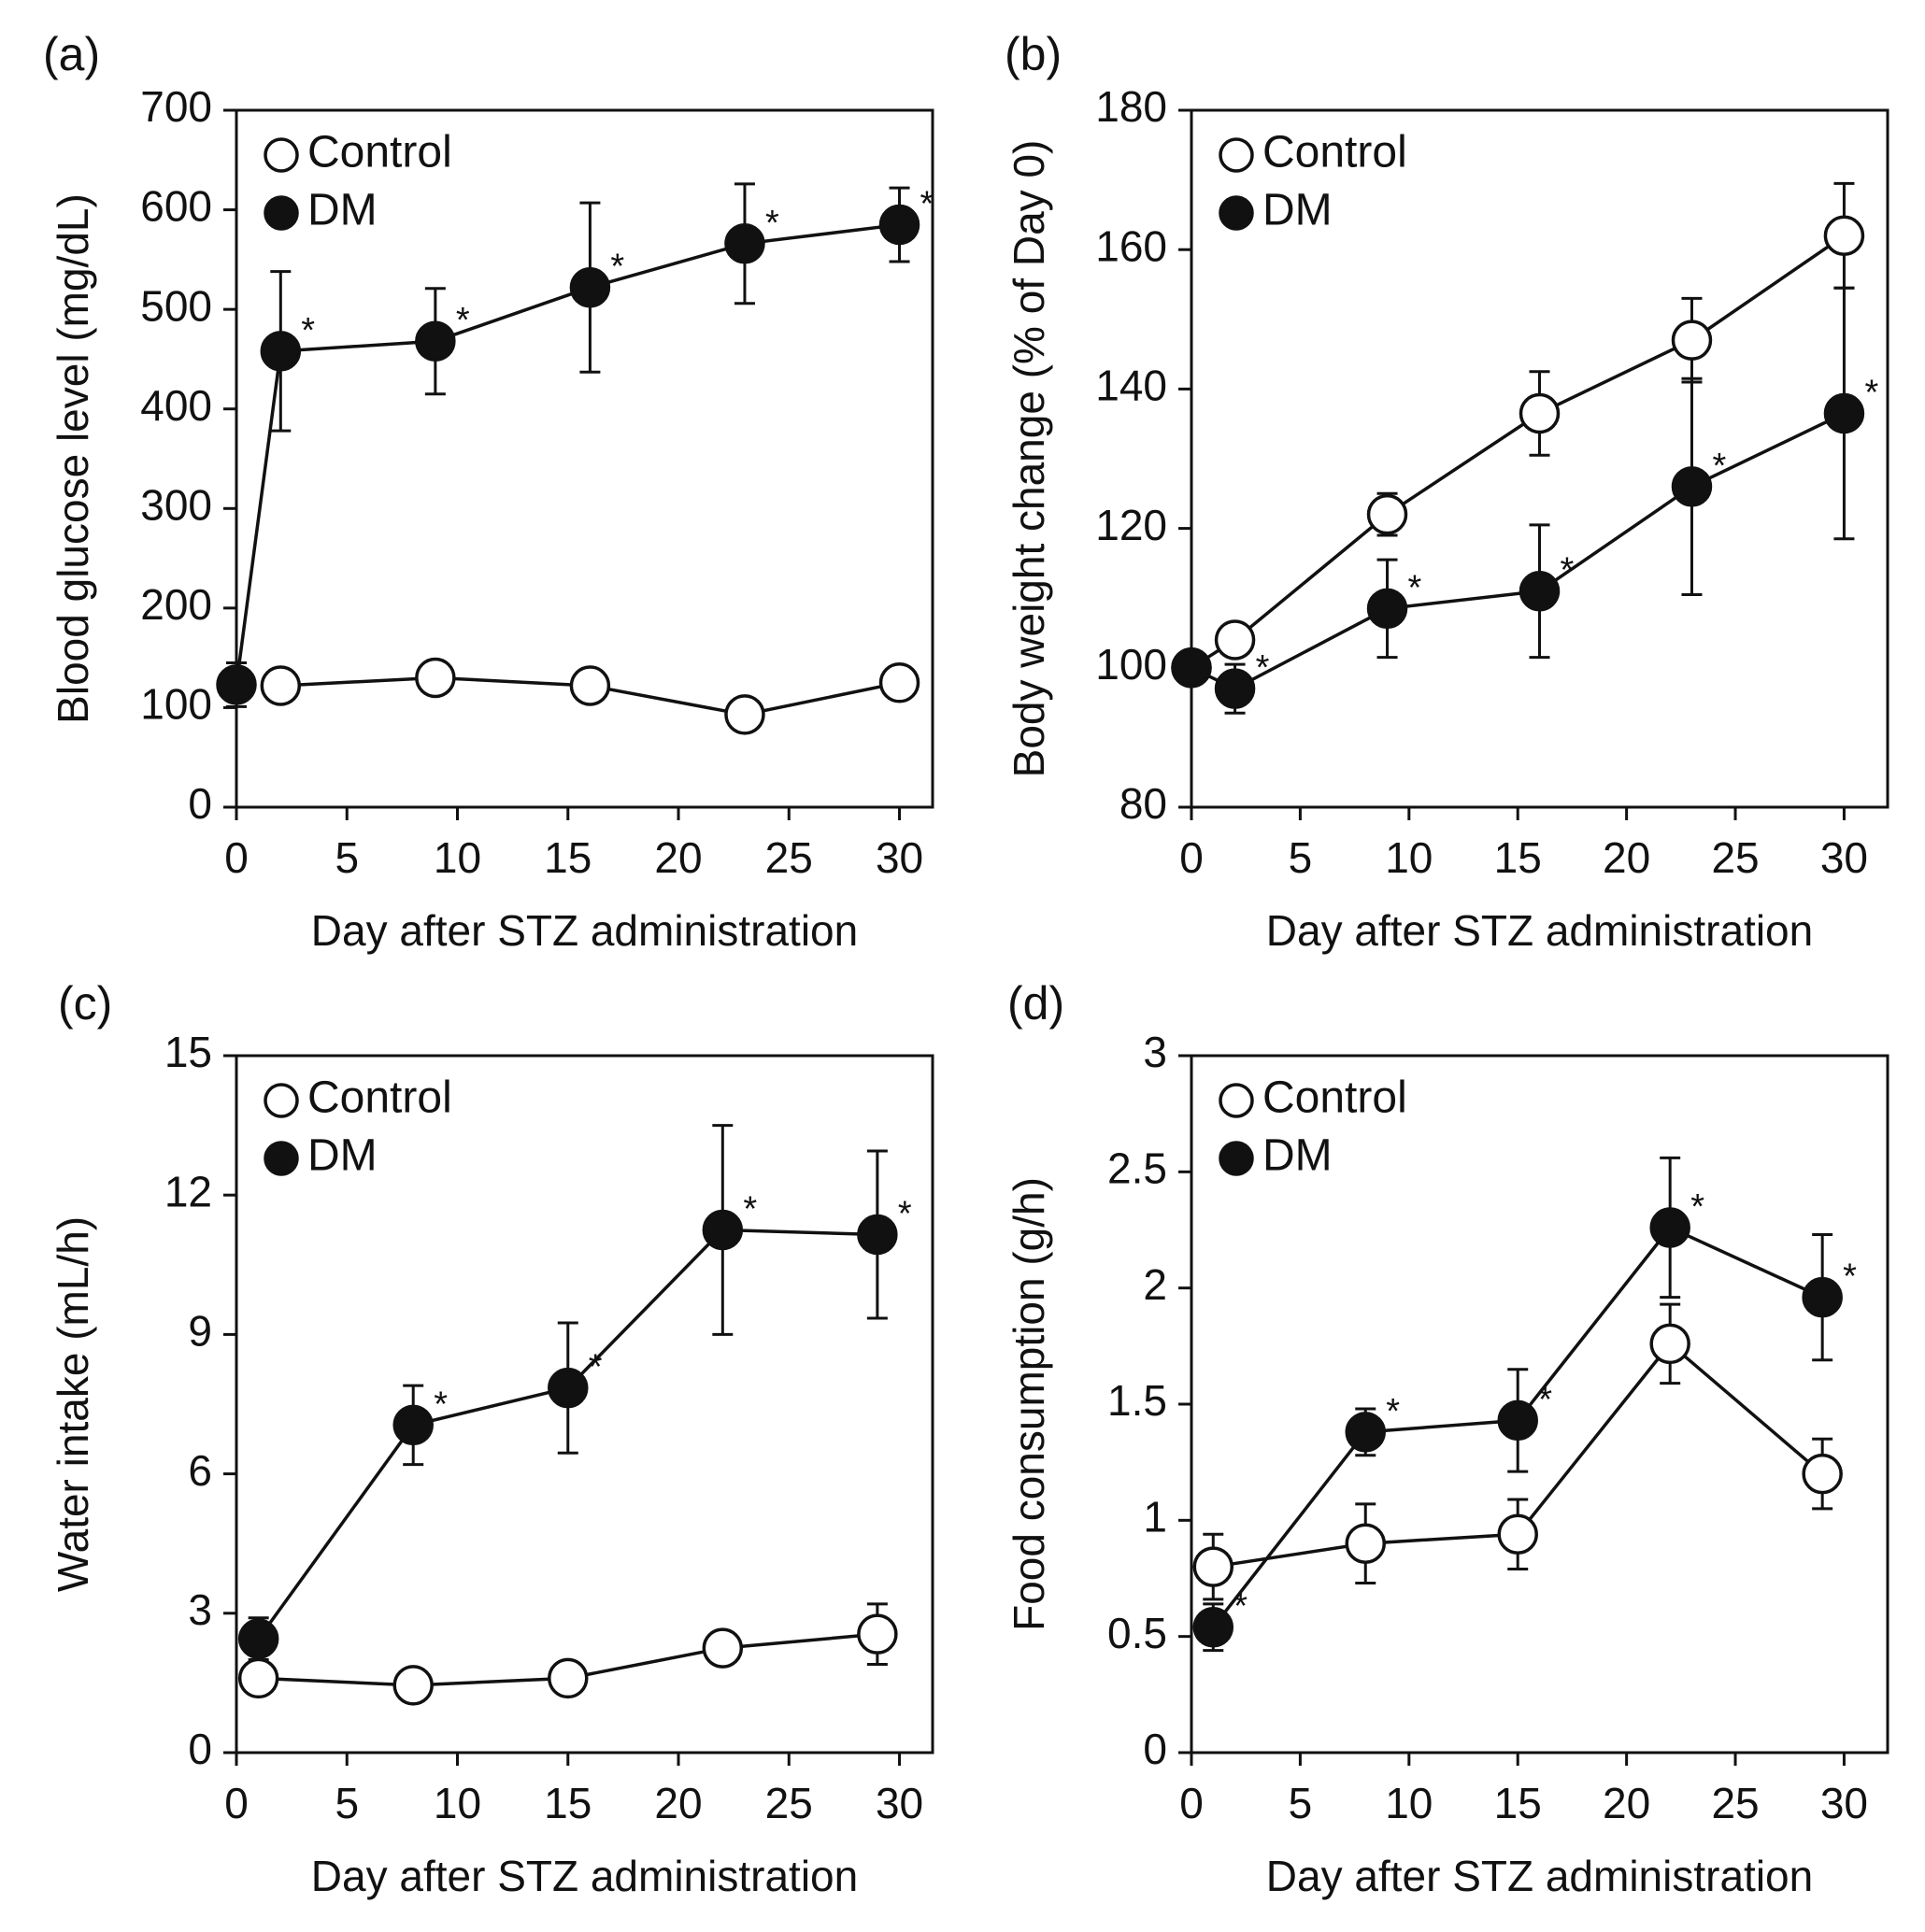 The height and width of the screenshot is (1932, 1925). What do you see at coordinates (1131, 525) in the screenshot?
I see `y-tick-label: 120` at bounding box center [1131, 525].